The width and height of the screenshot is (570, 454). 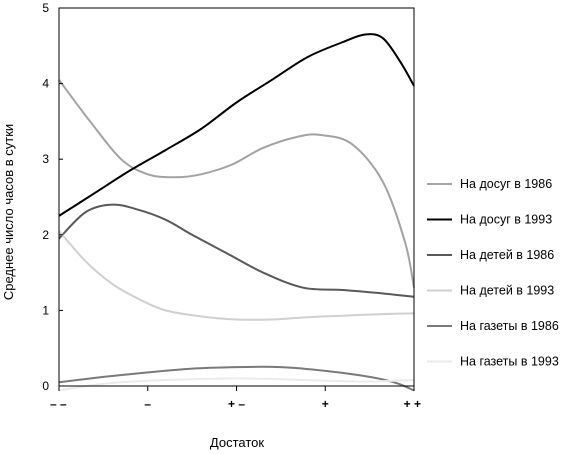 What do you see at coordinates (45, 235) in the screenshot?
I see `y-tick-label: 2` at bounding box center [45, 235].